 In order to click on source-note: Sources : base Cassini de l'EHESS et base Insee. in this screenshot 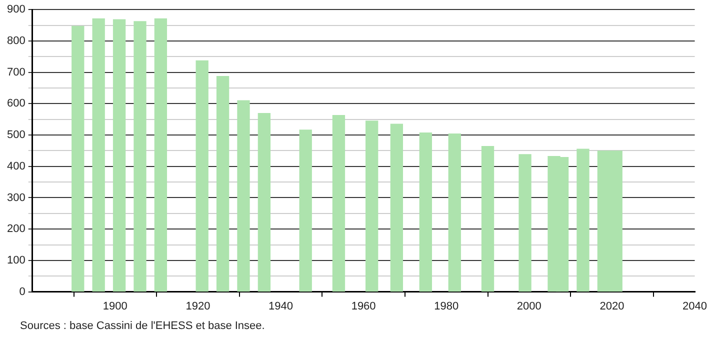, I will do `click(142, 326)`.